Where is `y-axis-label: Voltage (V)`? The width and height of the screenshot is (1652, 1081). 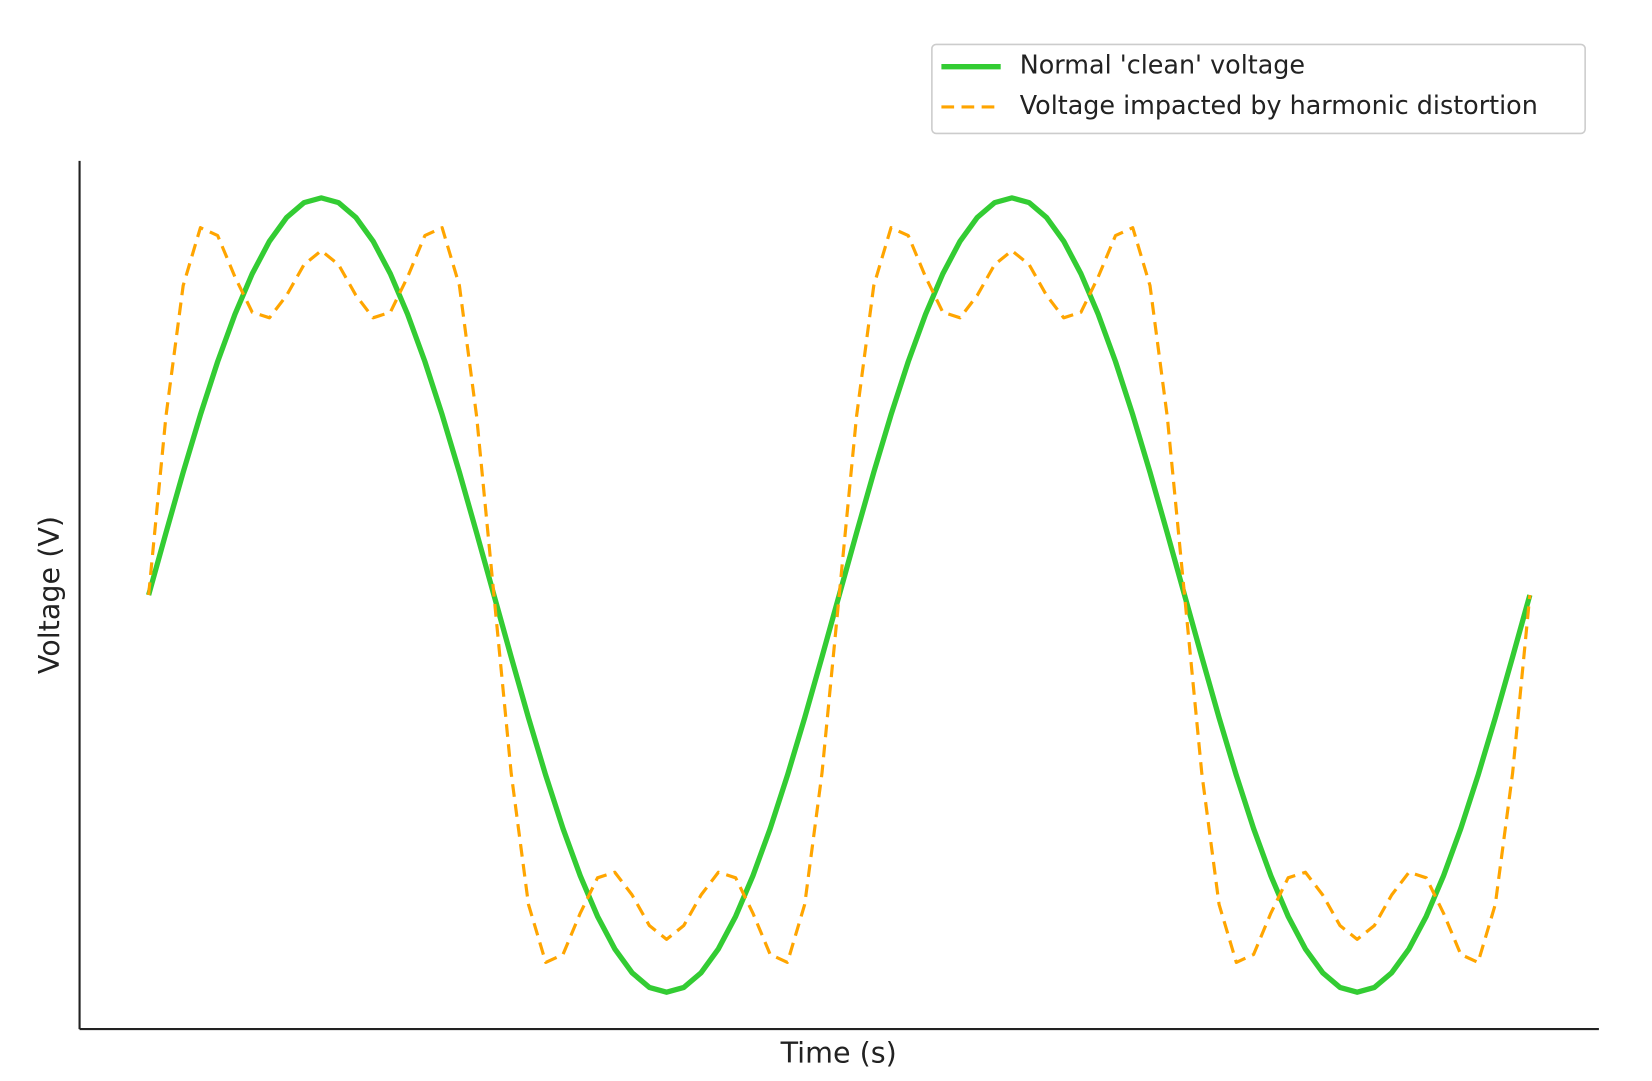 y-axis-label: Voltage (V) is located at coordinates (49, 595).